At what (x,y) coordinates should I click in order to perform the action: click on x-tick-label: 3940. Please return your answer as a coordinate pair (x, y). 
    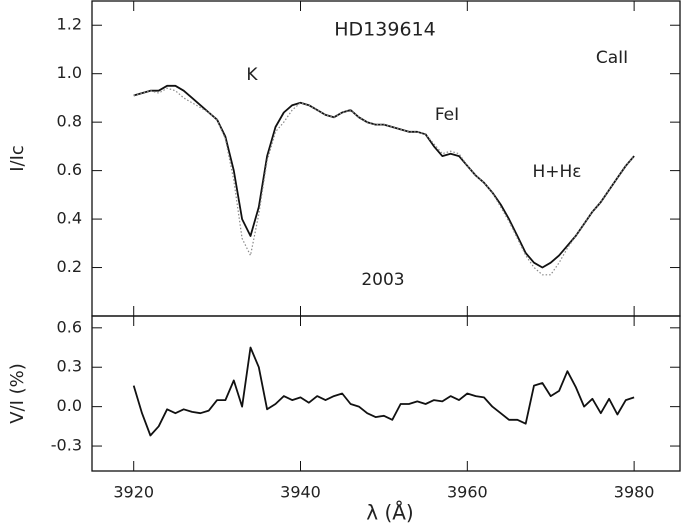
    Looking at the image, I should click on (300, 492).